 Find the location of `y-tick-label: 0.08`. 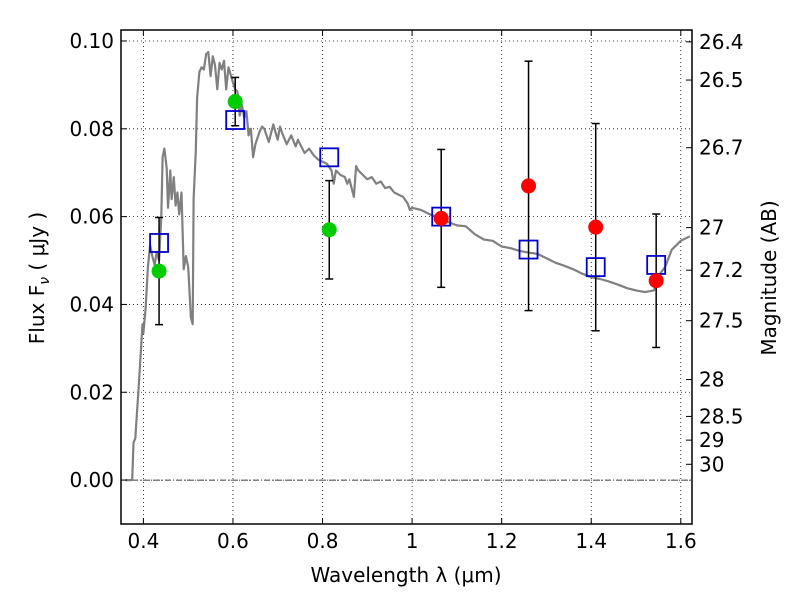

y-tick-label: 0.08 is located at coordinates (91, 129).